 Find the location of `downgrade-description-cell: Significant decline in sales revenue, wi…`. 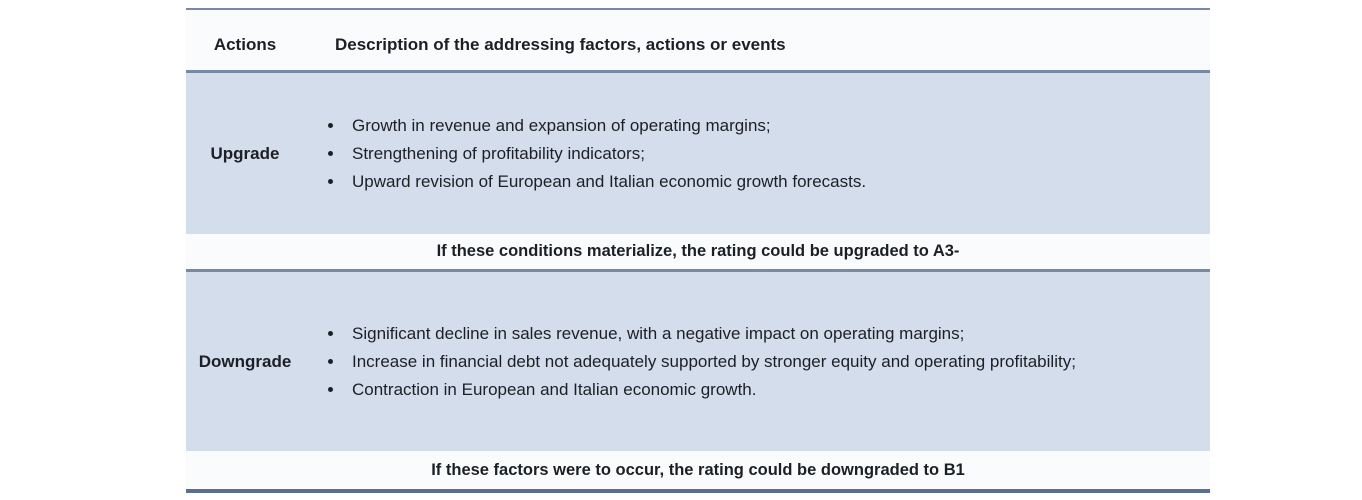

downgrade-description-cell: Significant decline in sales revenue, wi… is located at coordinates (757, 362).